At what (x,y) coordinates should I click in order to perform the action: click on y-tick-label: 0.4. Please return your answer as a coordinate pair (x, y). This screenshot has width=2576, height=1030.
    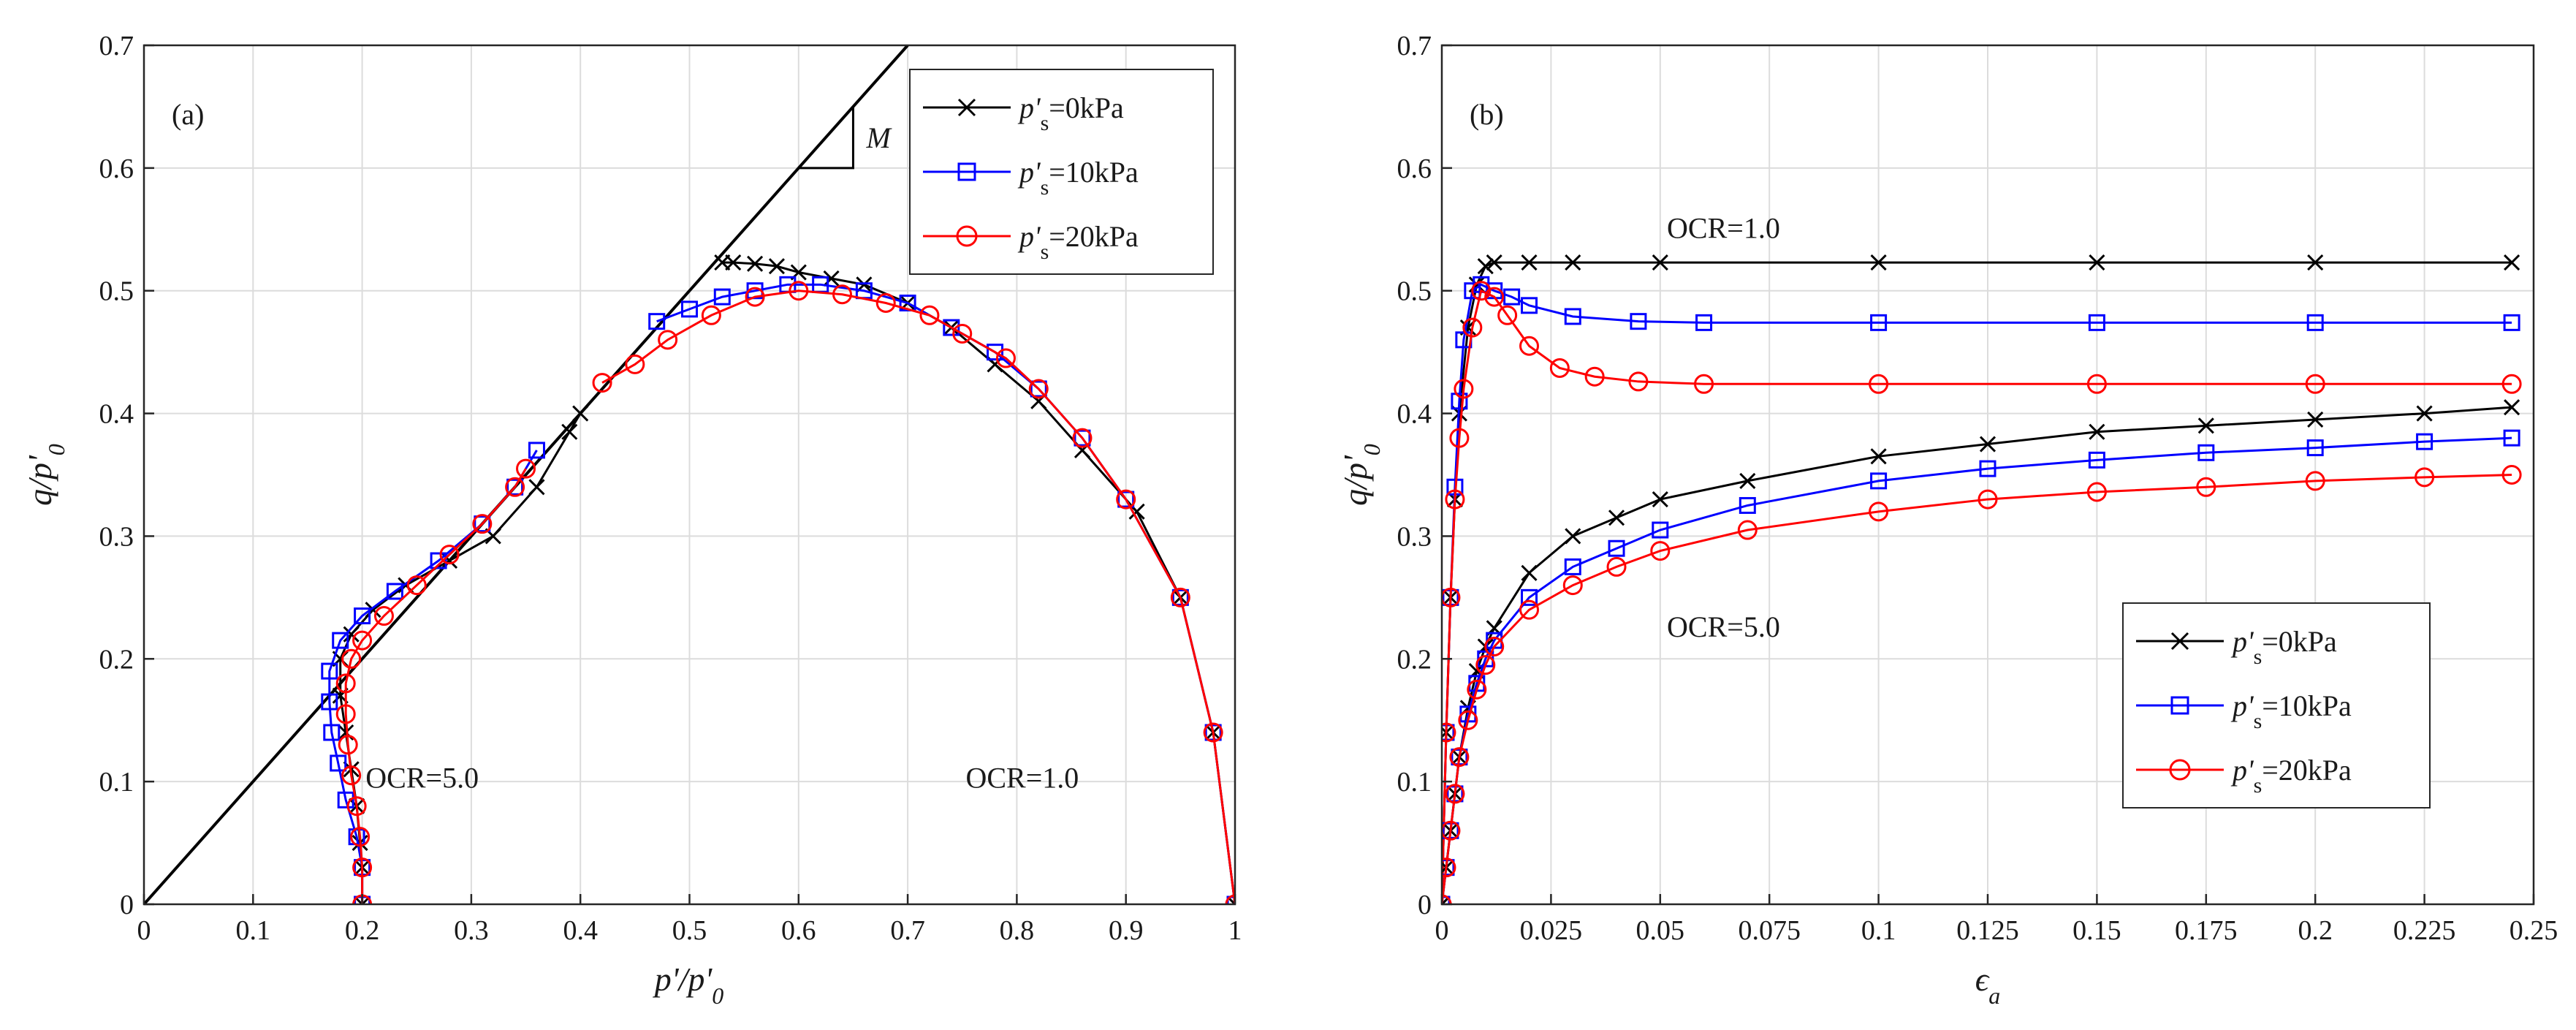
    Looking at the image, I should click on (1415, 414).